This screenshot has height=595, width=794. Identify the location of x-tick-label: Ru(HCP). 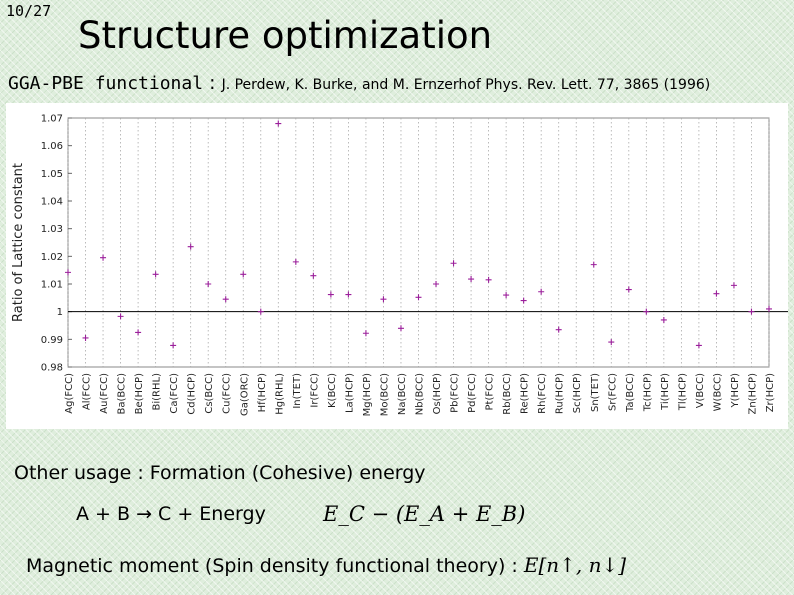
(560, 393).